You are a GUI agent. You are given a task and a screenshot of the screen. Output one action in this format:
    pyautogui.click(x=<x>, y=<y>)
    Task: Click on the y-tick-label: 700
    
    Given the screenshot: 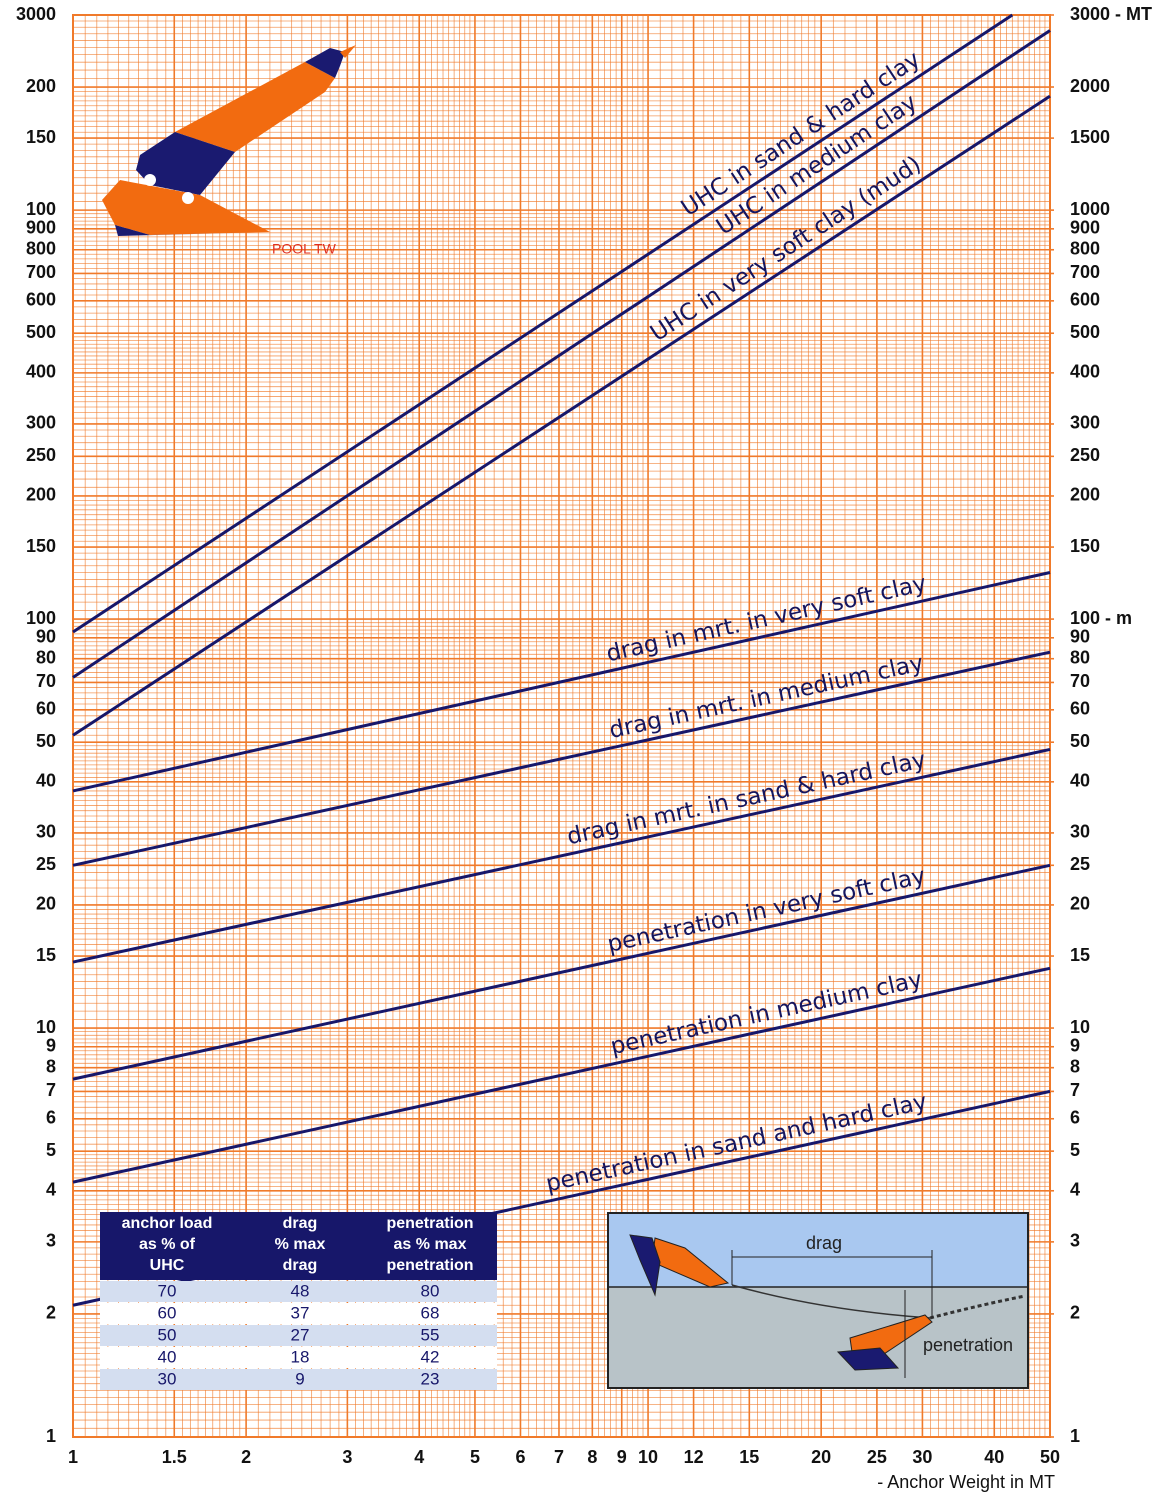 What is the action you would take?
    pyautogui.click(x=41, y=272)
    